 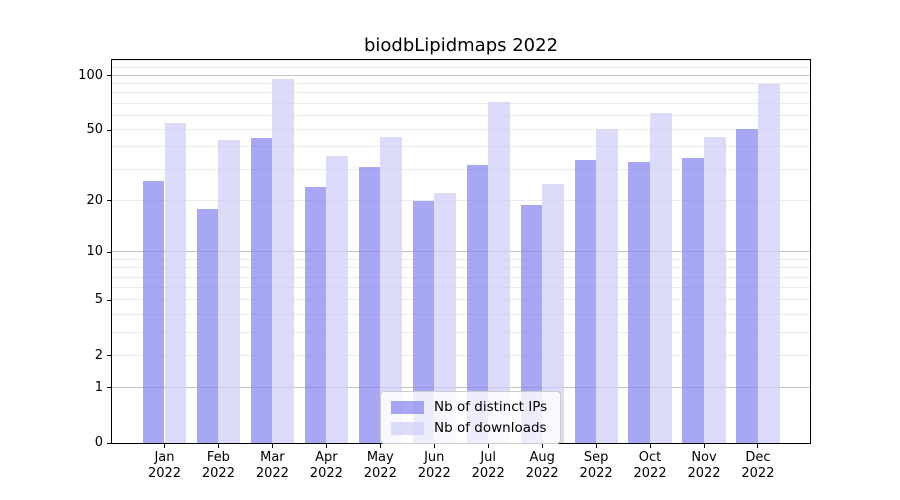 I want to click on bar-nb-of-downloads-mar, so click(x=283, y=260).